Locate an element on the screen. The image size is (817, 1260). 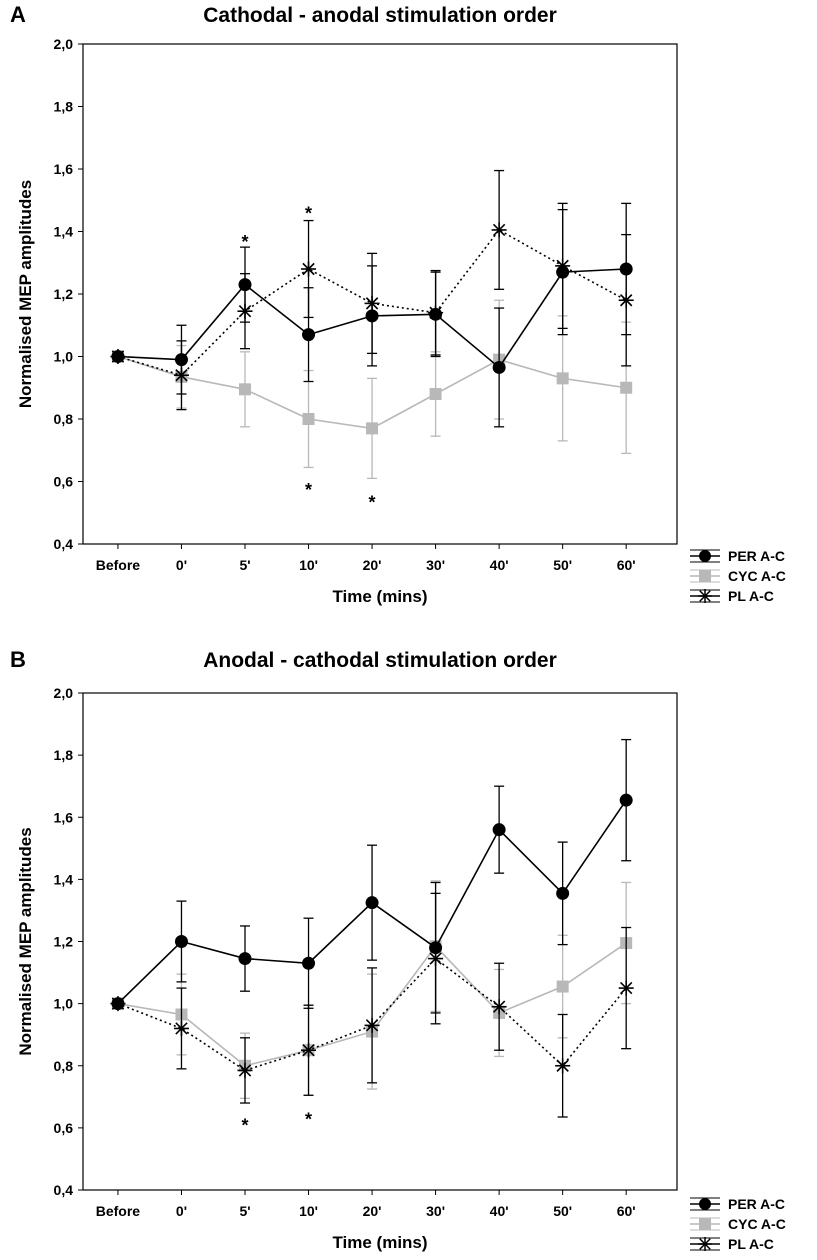
panel-letter: A is located at coordinates (18, 14).